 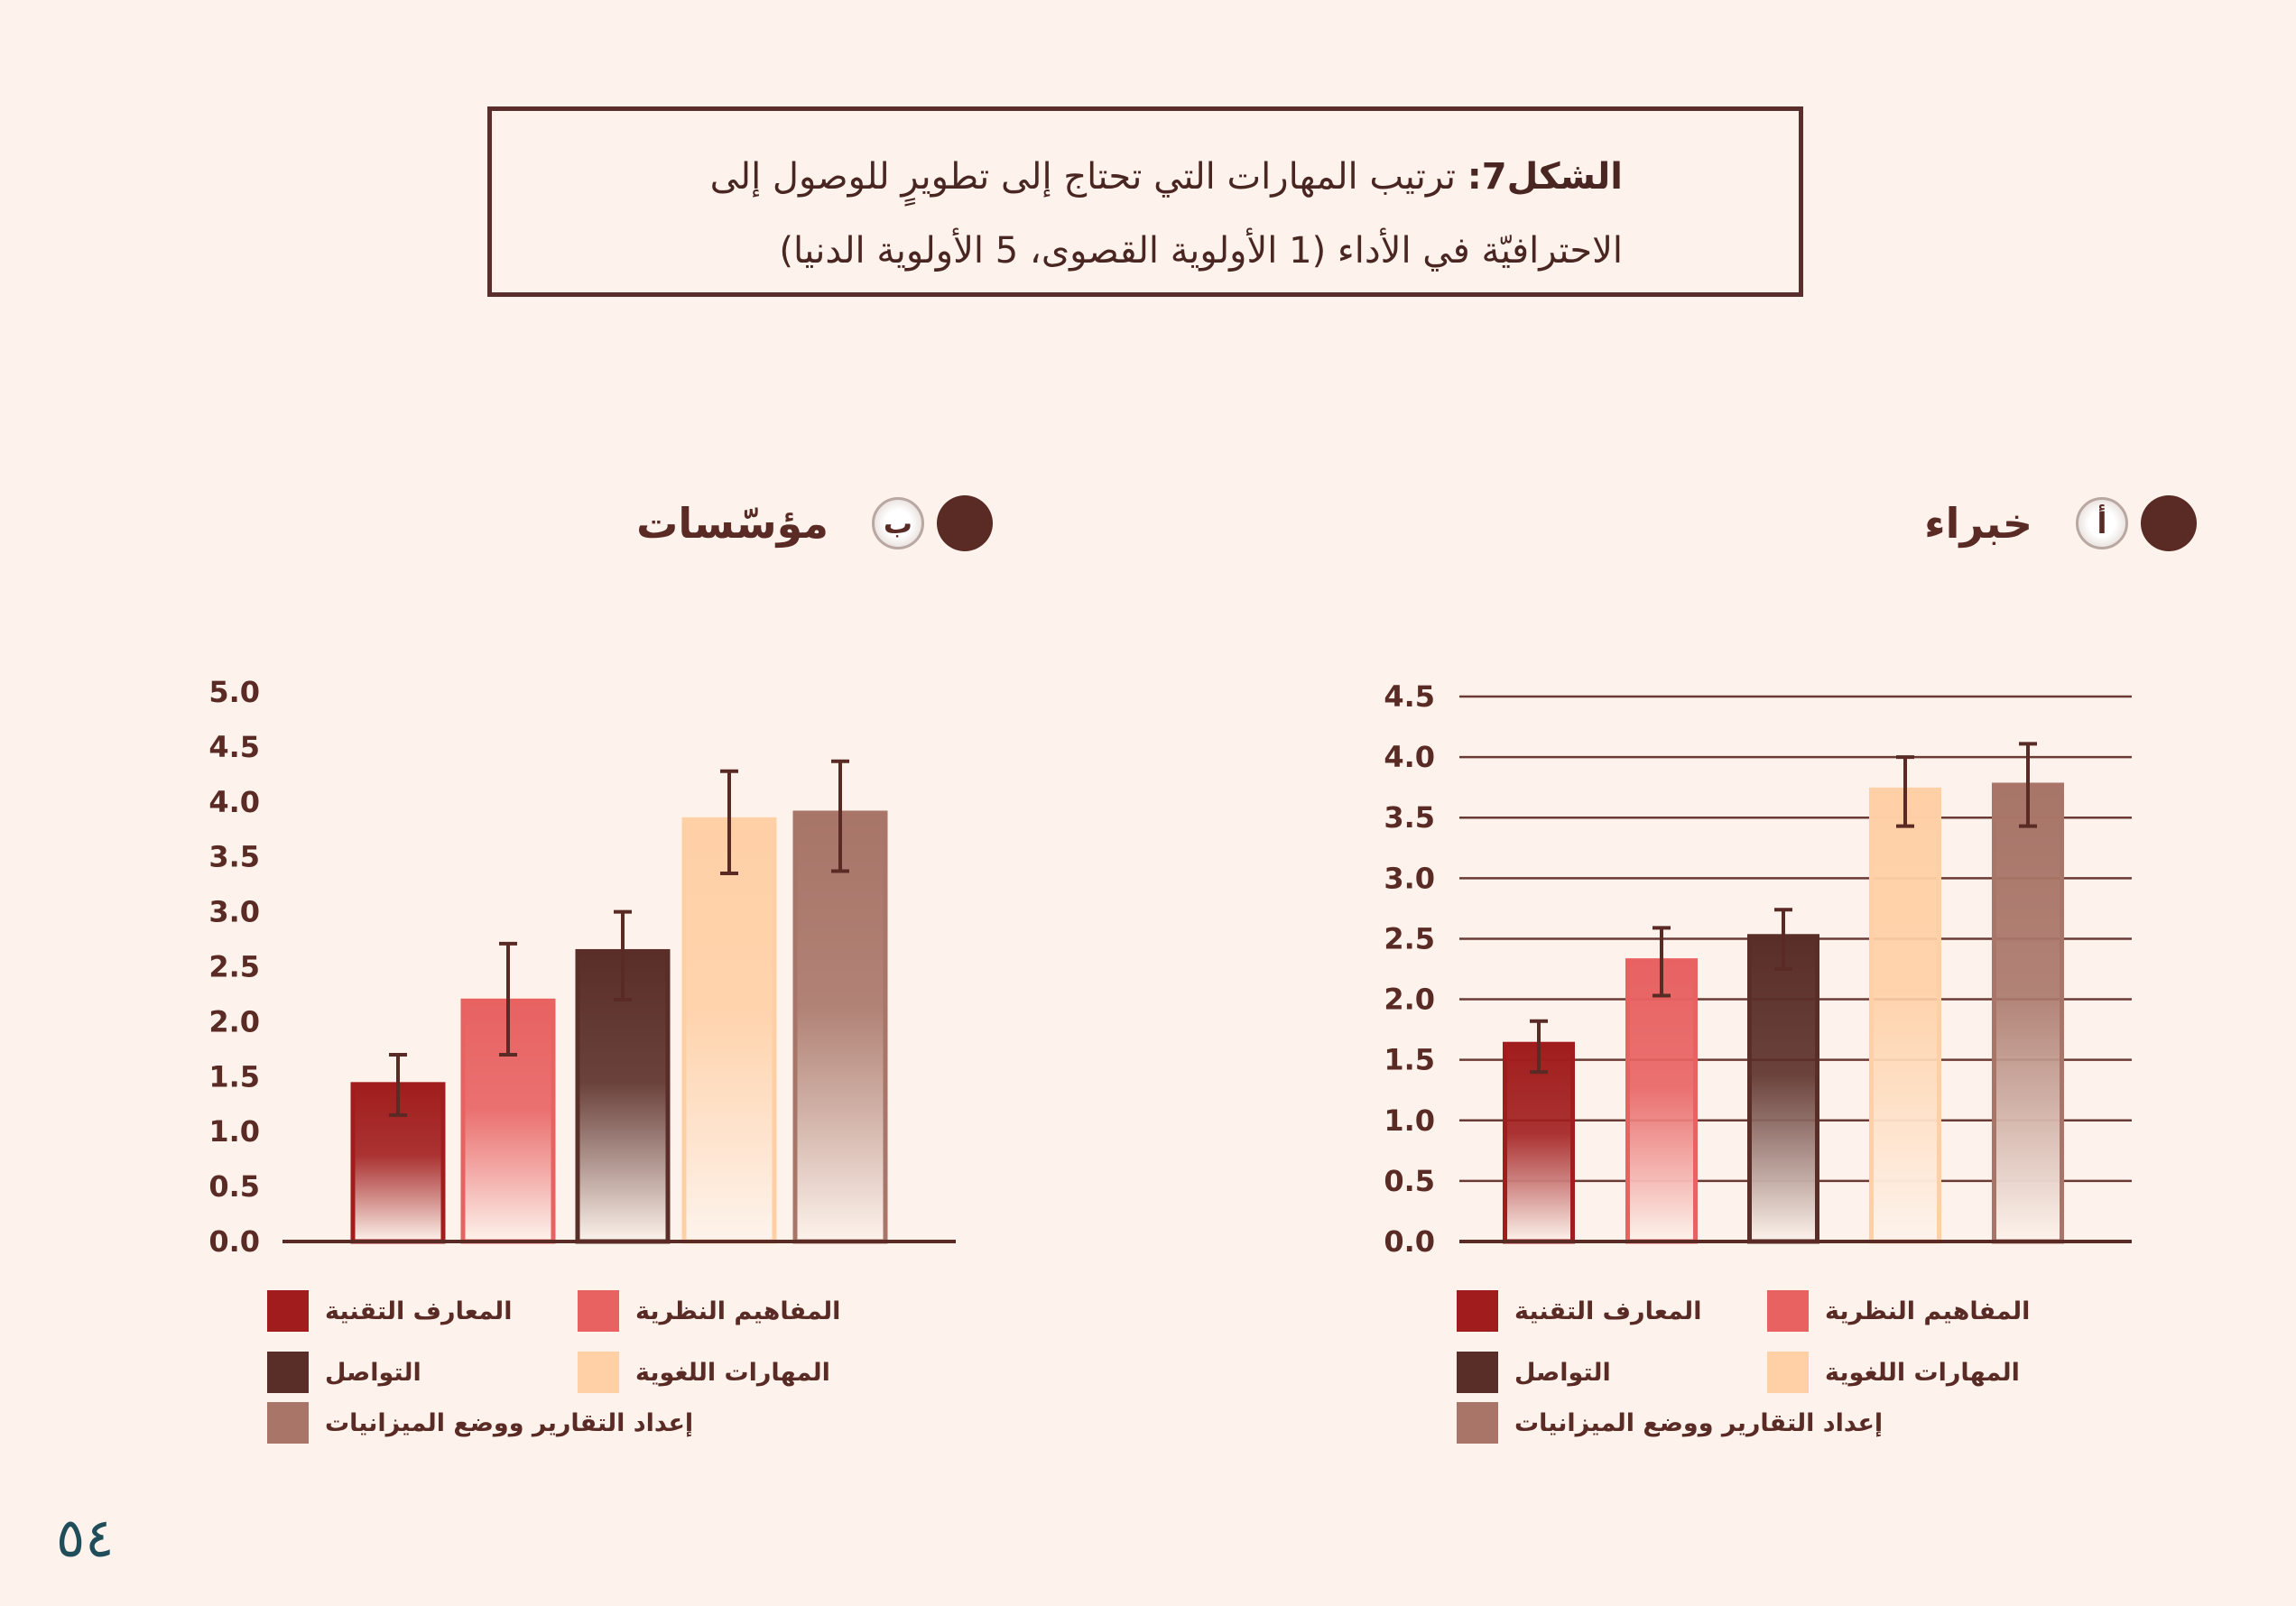 I want to click on y-tick-label: 5.0, so click(x=234, y=692).